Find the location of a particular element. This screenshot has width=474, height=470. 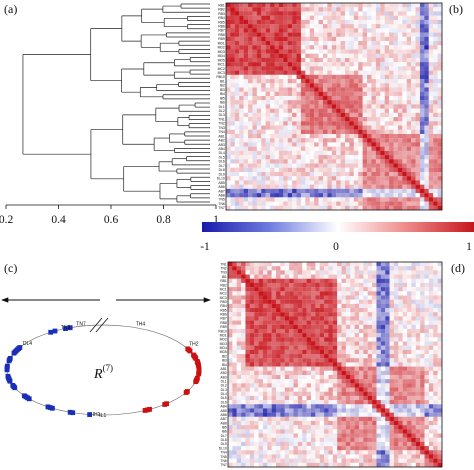

matrix-row-label: RB2 is located at coordinates (221, 10).